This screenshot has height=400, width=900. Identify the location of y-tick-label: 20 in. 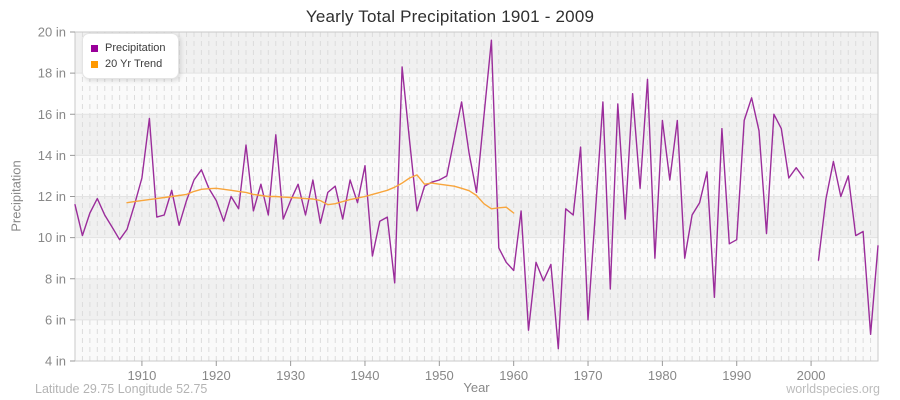
(52, 32).